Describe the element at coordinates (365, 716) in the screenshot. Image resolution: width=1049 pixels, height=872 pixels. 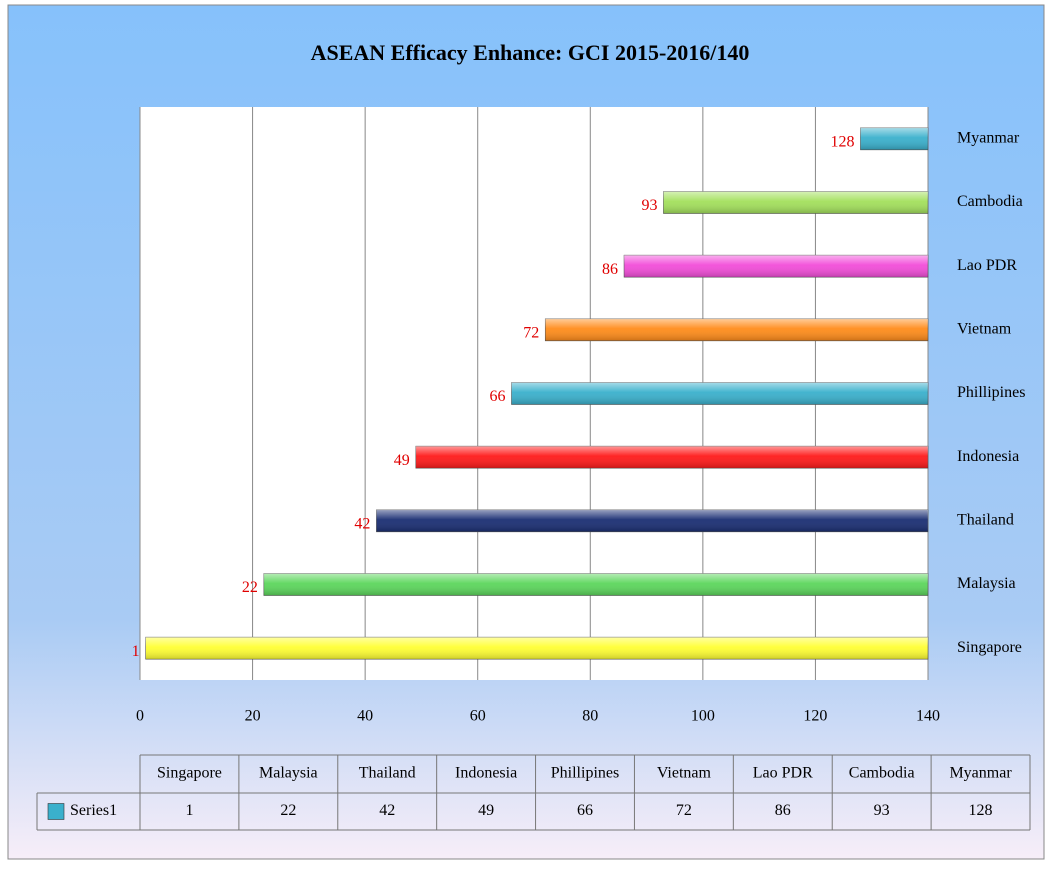
I see `x-tick-label: 40` at that location.